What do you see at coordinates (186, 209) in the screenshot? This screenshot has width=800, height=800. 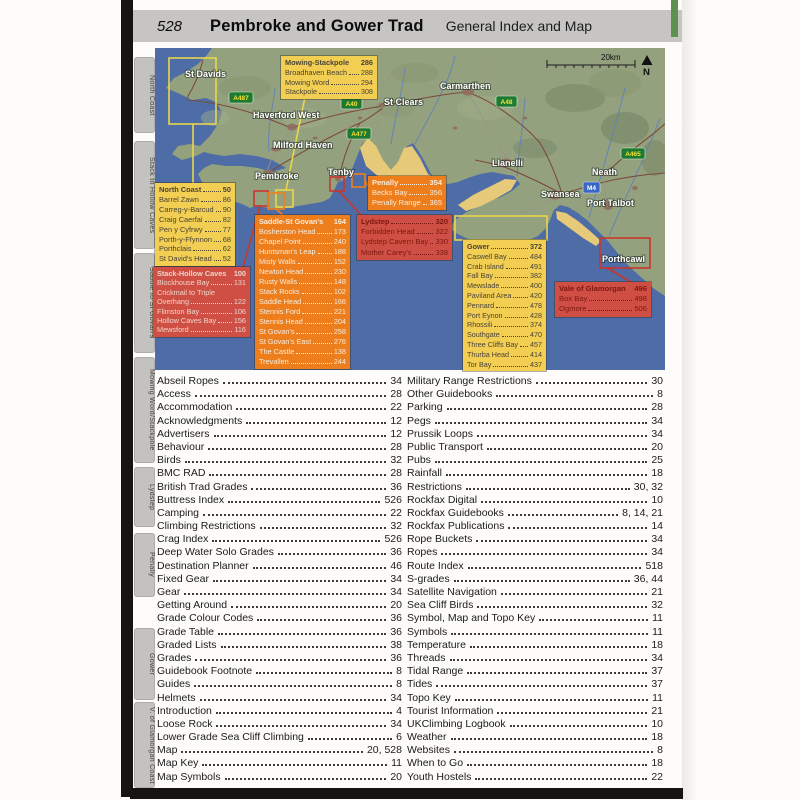 I see `entry-label: Carreg-y-Barcud` at bounding box center [186, 209].